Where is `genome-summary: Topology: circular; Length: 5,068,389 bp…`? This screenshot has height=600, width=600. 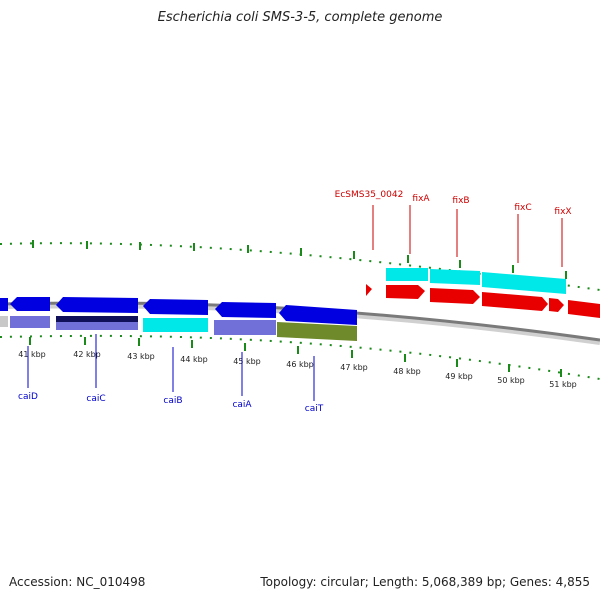
genome-summary: Topology: circular; Length: 5,068,389 bp… is located at coordinates (425, 582).